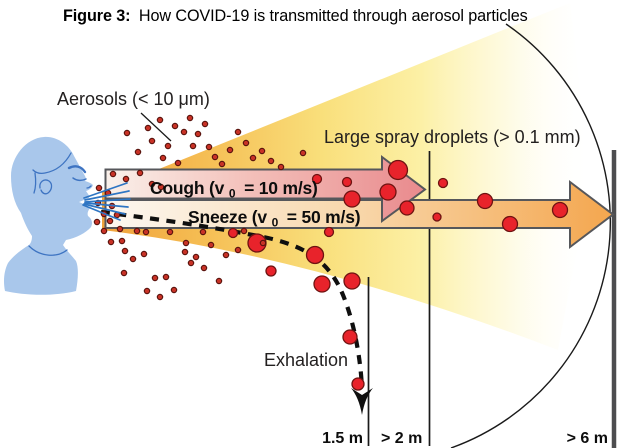 The image size is (617, 448). I want to click on sneeze-label-subscript: 0, so click(275, 223).